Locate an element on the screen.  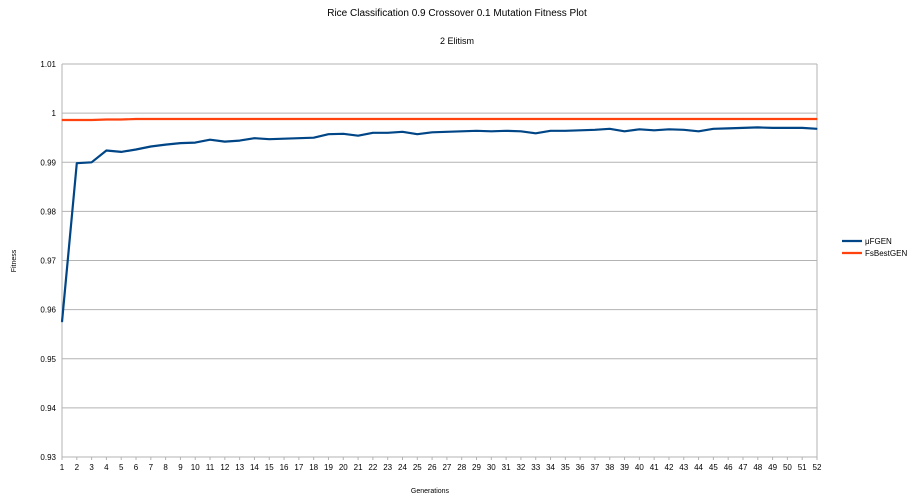
x-tick-label: 8 is located at coordinates (165, 467).